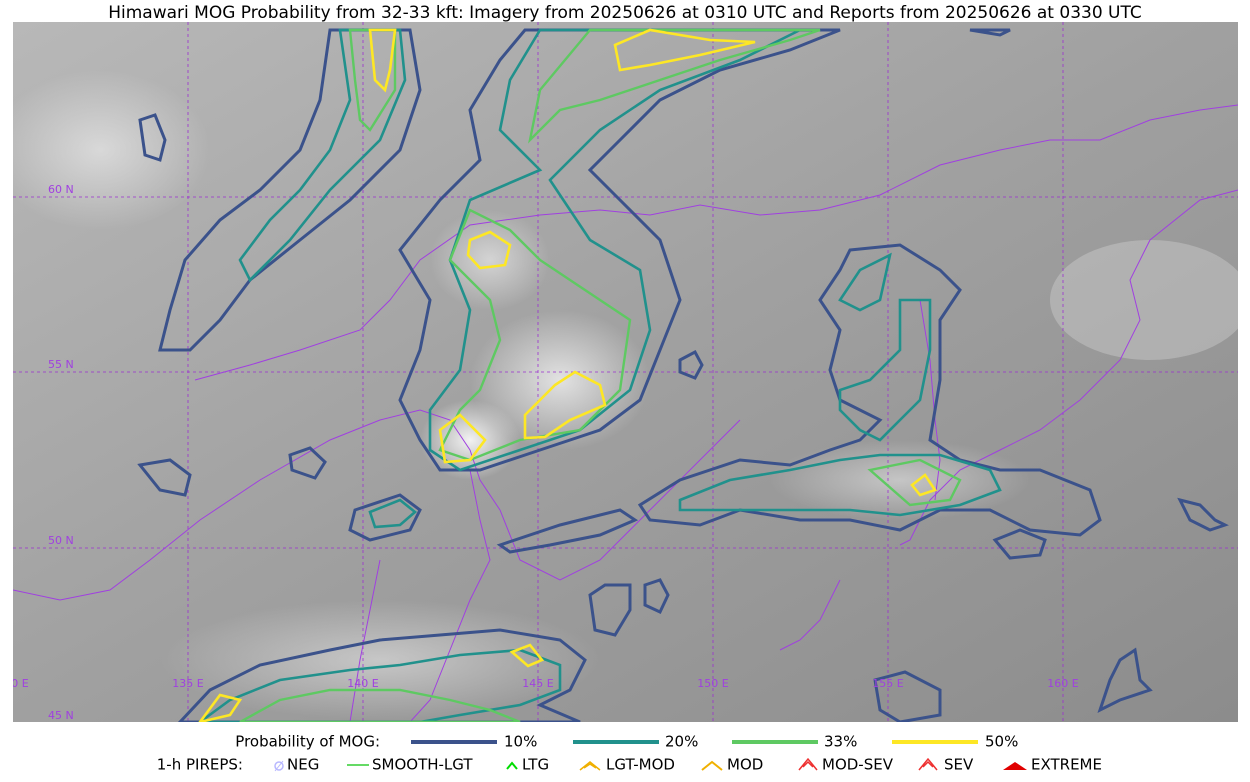 The image size is (1250, 782). I want to click on legend-label: MOD, so click(745, 765).